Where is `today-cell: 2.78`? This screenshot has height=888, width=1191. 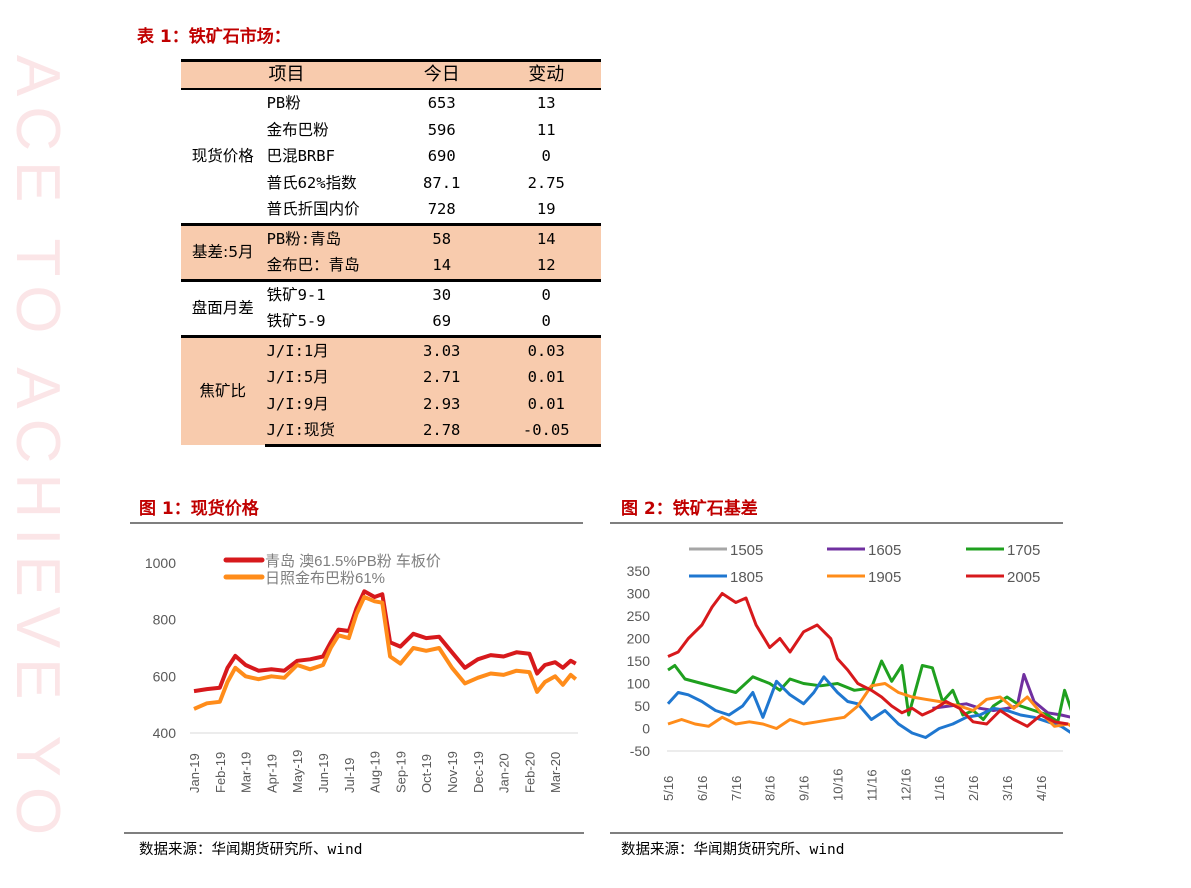 today-cell: 2.78 is located at coordinates (441, 432).